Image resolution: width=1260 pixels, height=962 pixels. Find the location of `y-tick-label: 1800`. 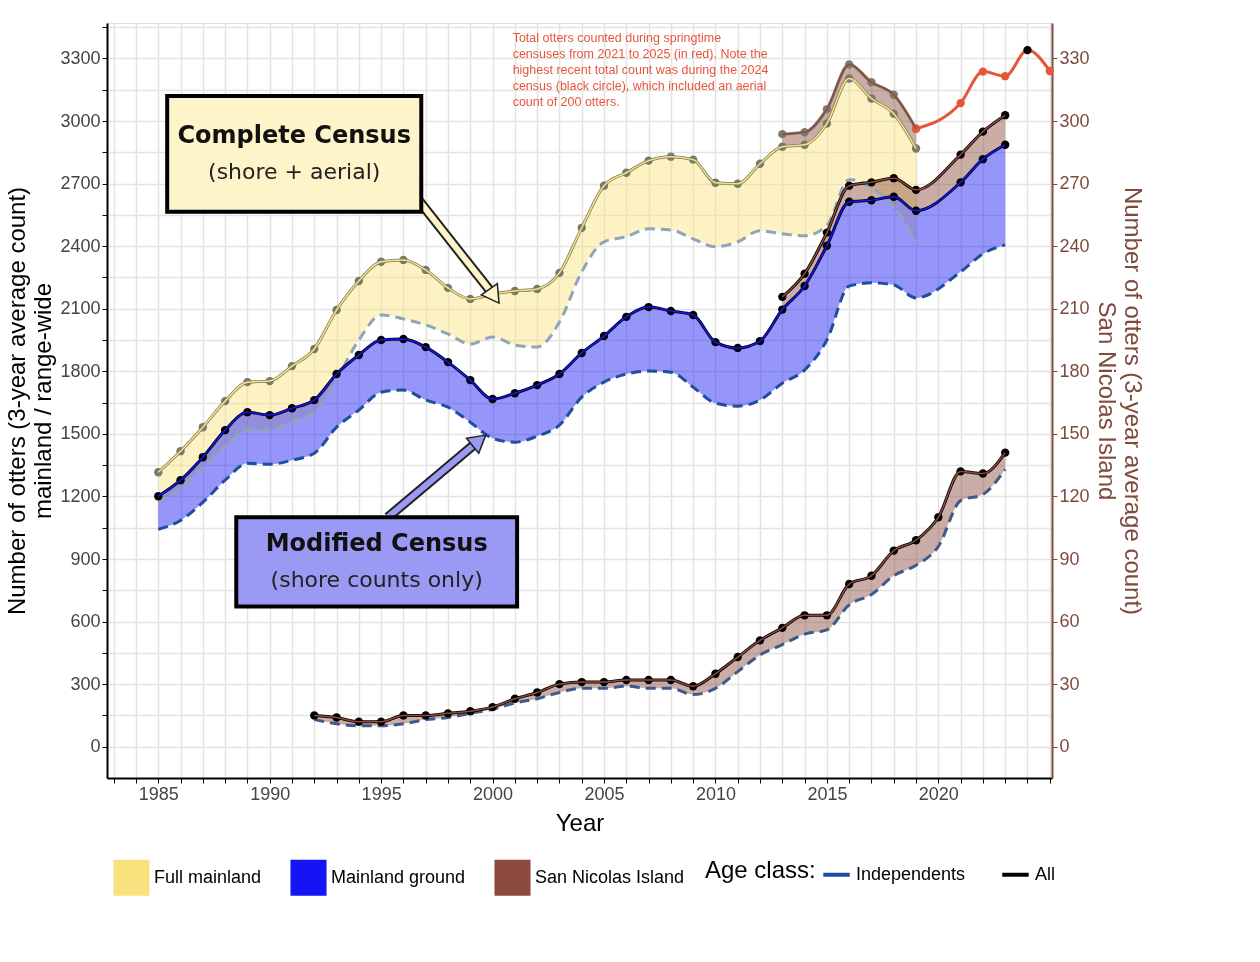

y-tick-label: 1800 is located at coordinates (80, 370).